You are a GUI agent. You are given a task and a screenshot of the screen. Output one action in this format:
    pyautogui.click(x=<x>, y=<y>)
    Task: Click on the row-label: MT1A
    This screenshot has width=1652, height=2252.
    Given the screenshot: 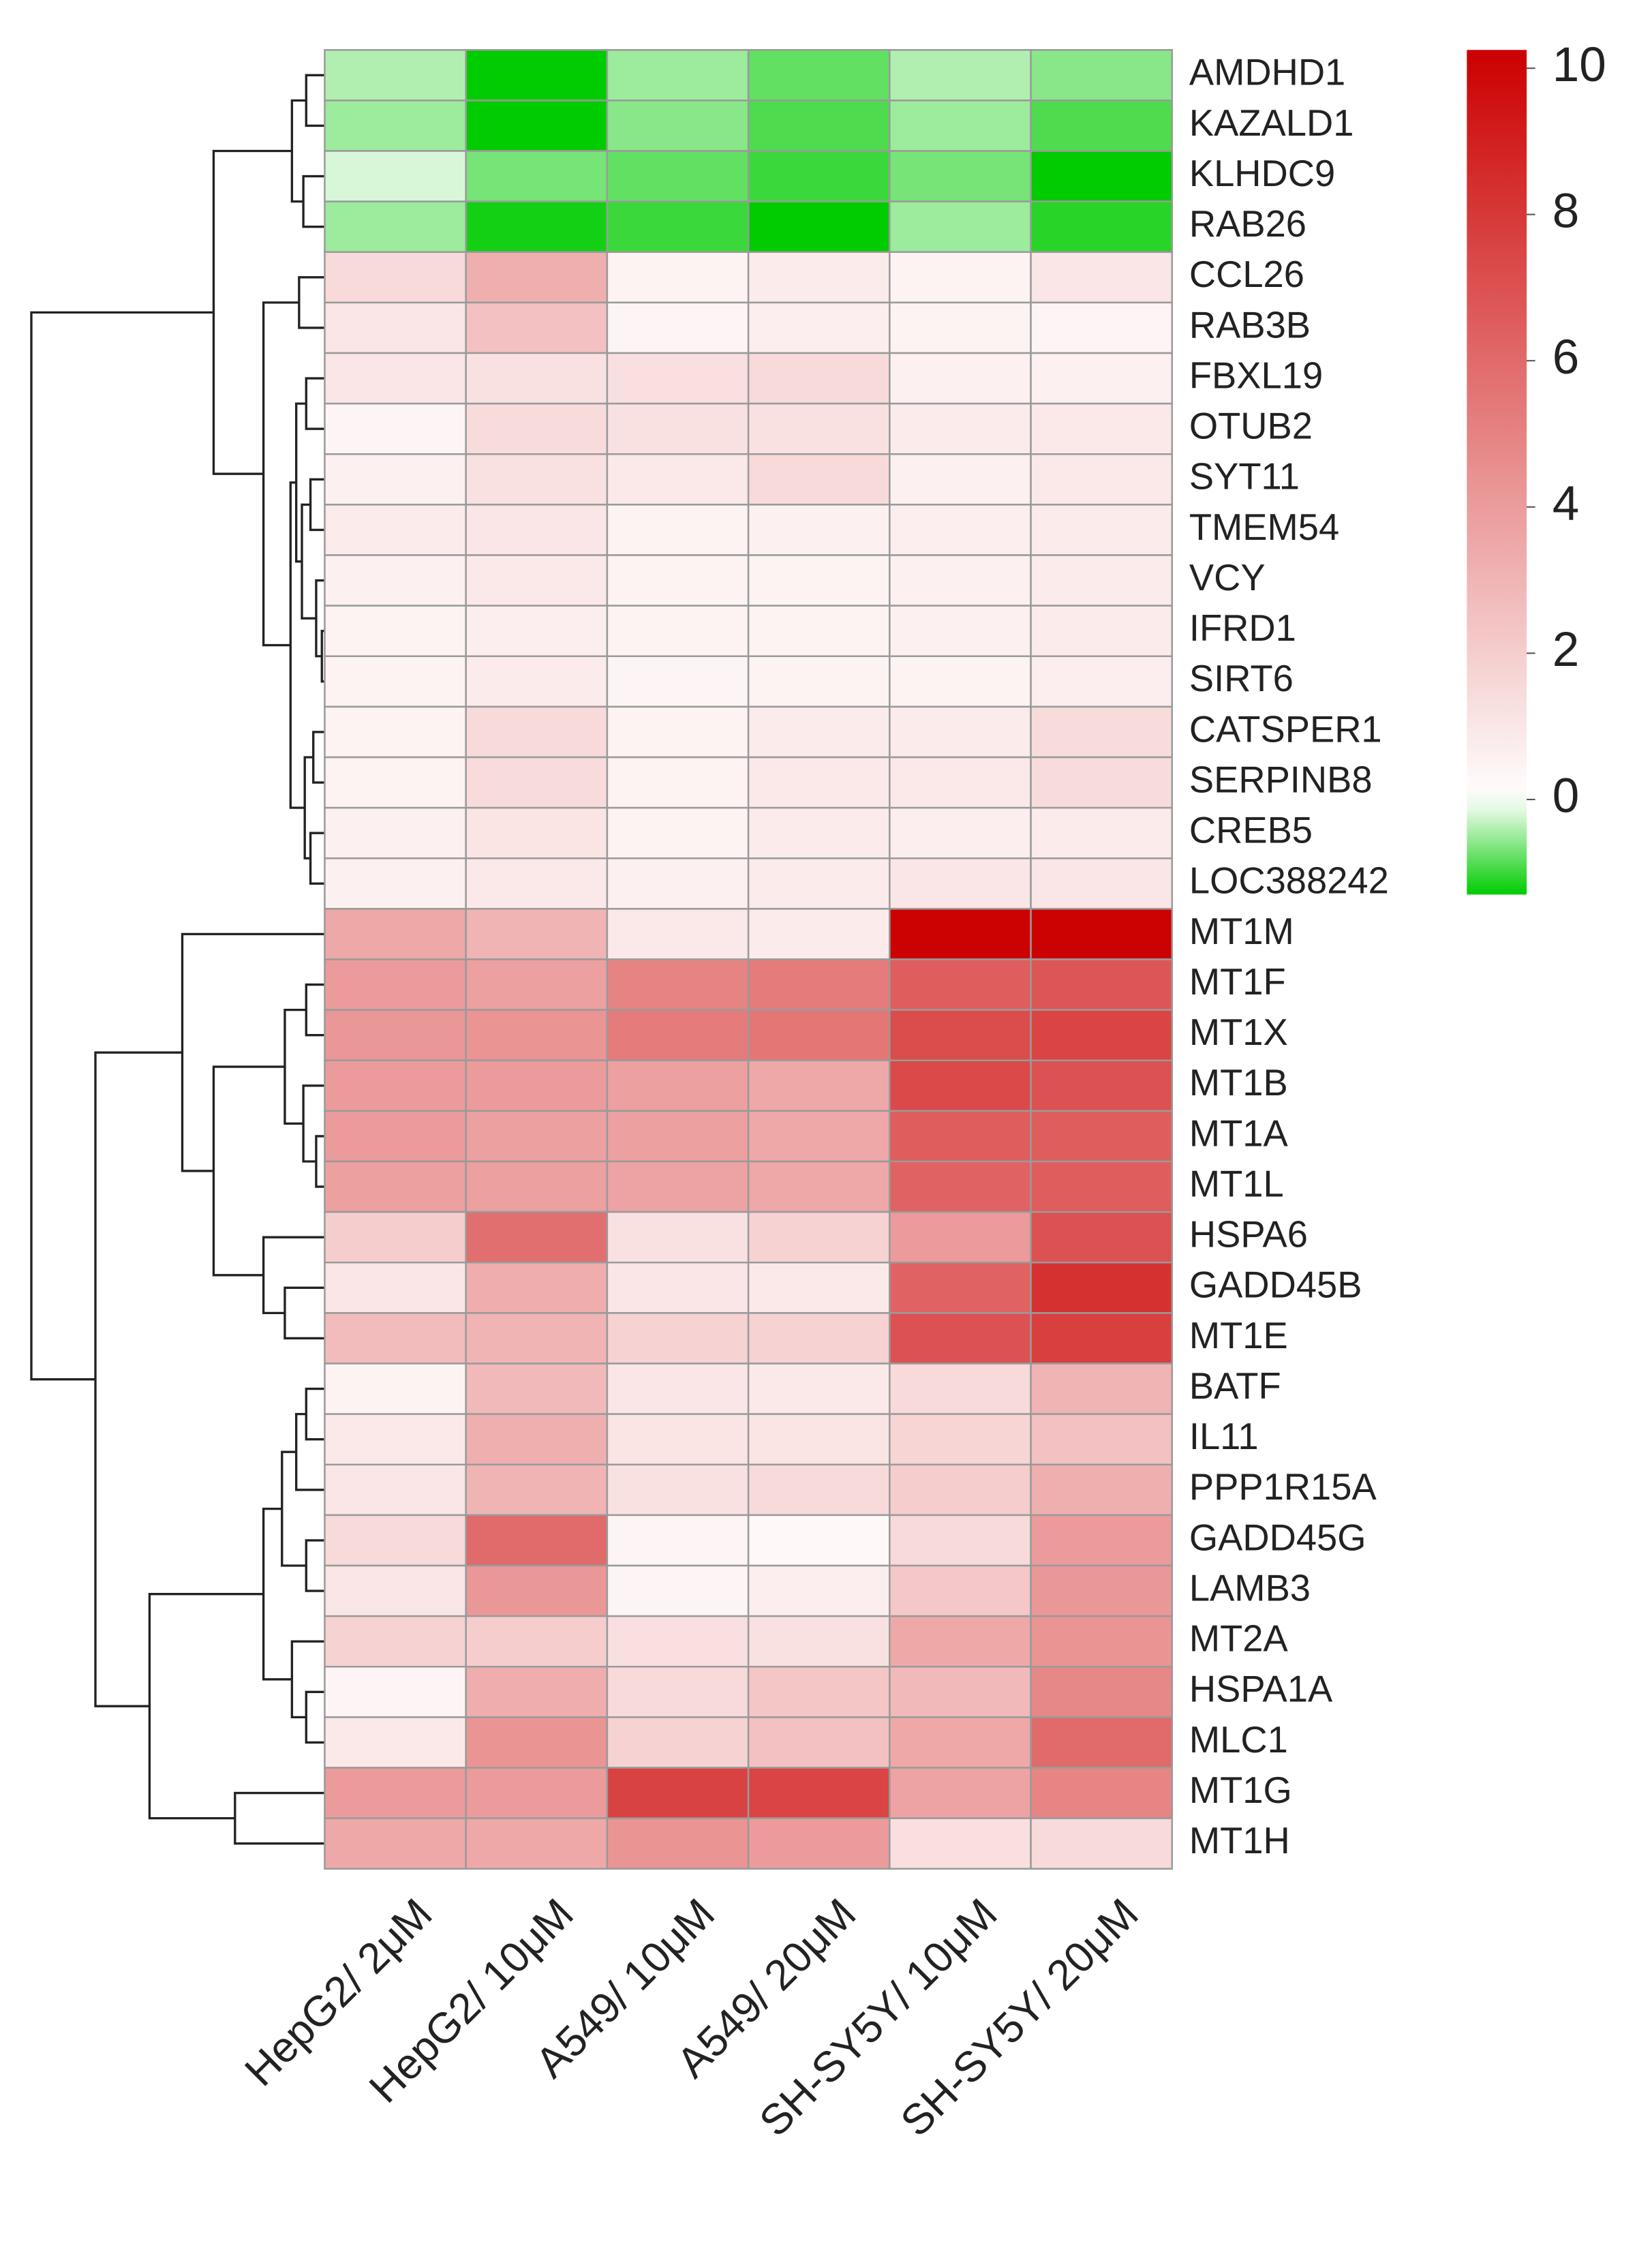 What is the action you would take?
    pyautogui.click(x=1239, y=1133)
    